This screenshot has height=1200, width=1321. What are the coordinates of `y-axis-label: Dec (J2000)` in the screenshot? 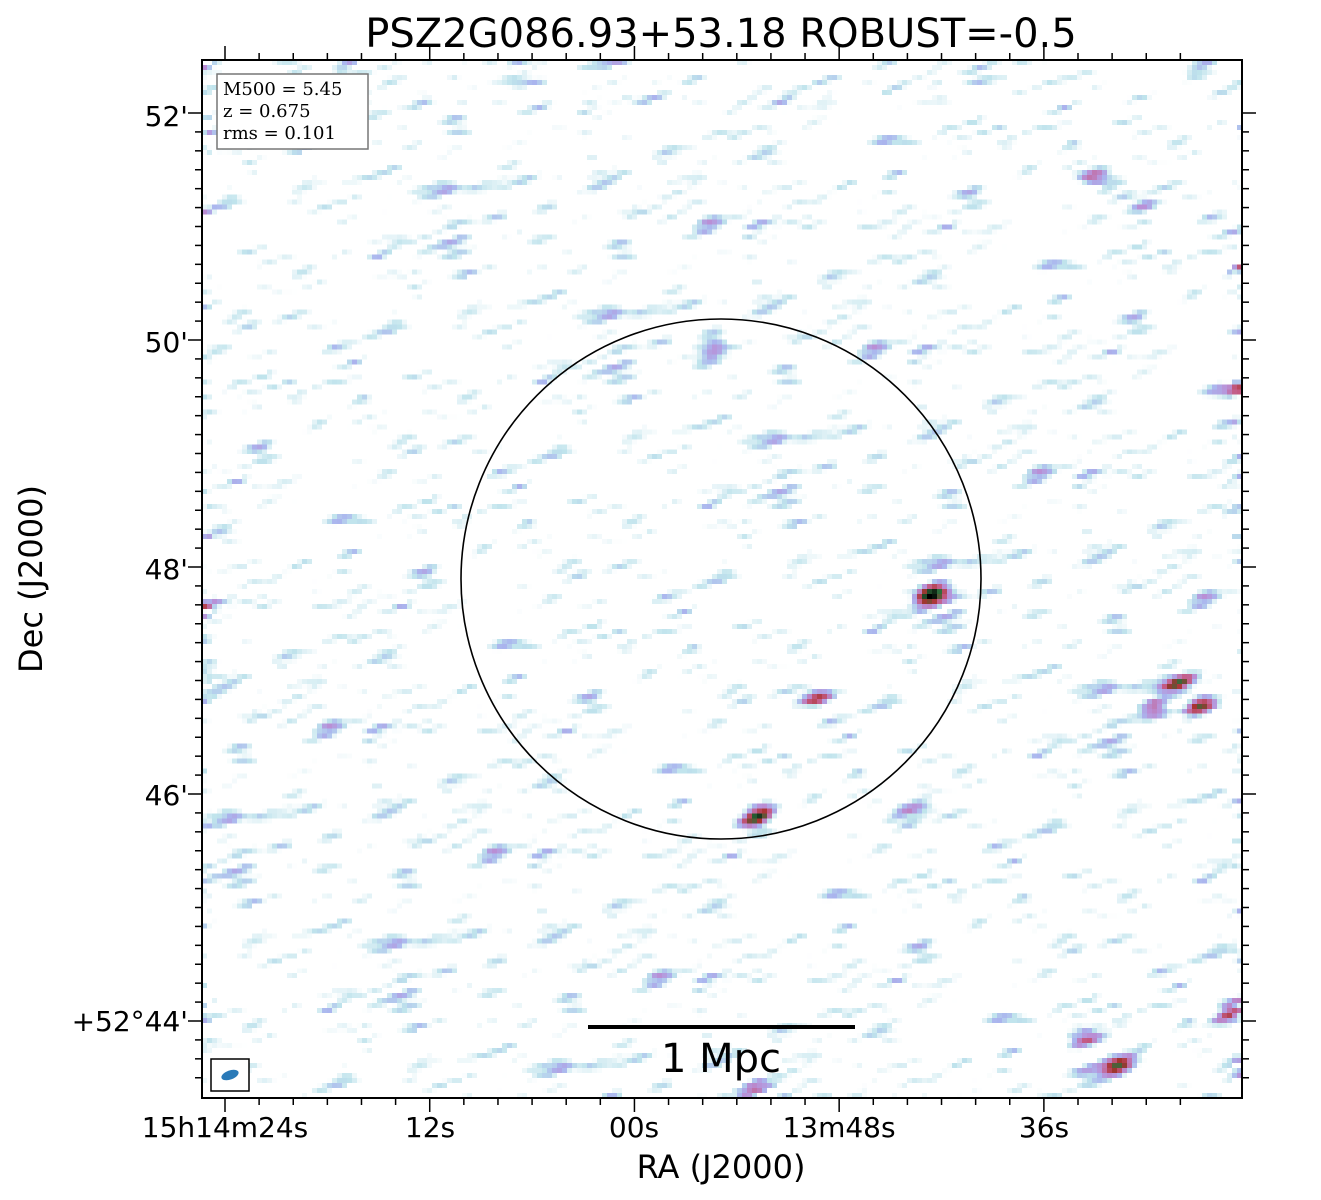 It's located at (31, 579).